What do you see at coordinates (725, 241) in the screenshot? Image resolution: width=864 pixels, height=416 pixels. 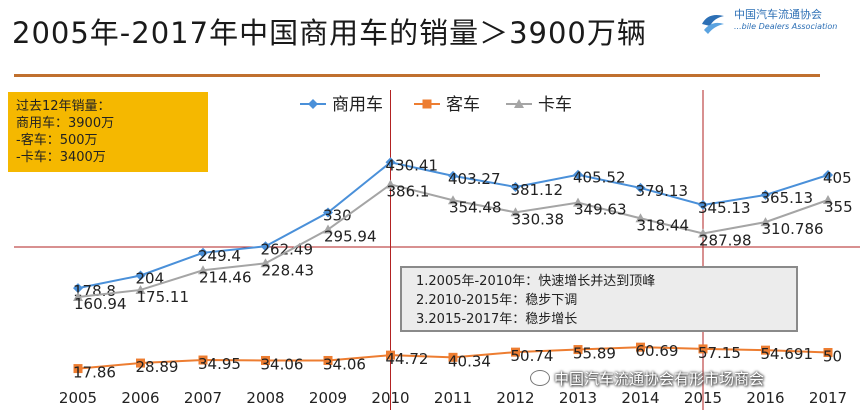 I see `data-label: 287.98` at bounding box center [725, 241].